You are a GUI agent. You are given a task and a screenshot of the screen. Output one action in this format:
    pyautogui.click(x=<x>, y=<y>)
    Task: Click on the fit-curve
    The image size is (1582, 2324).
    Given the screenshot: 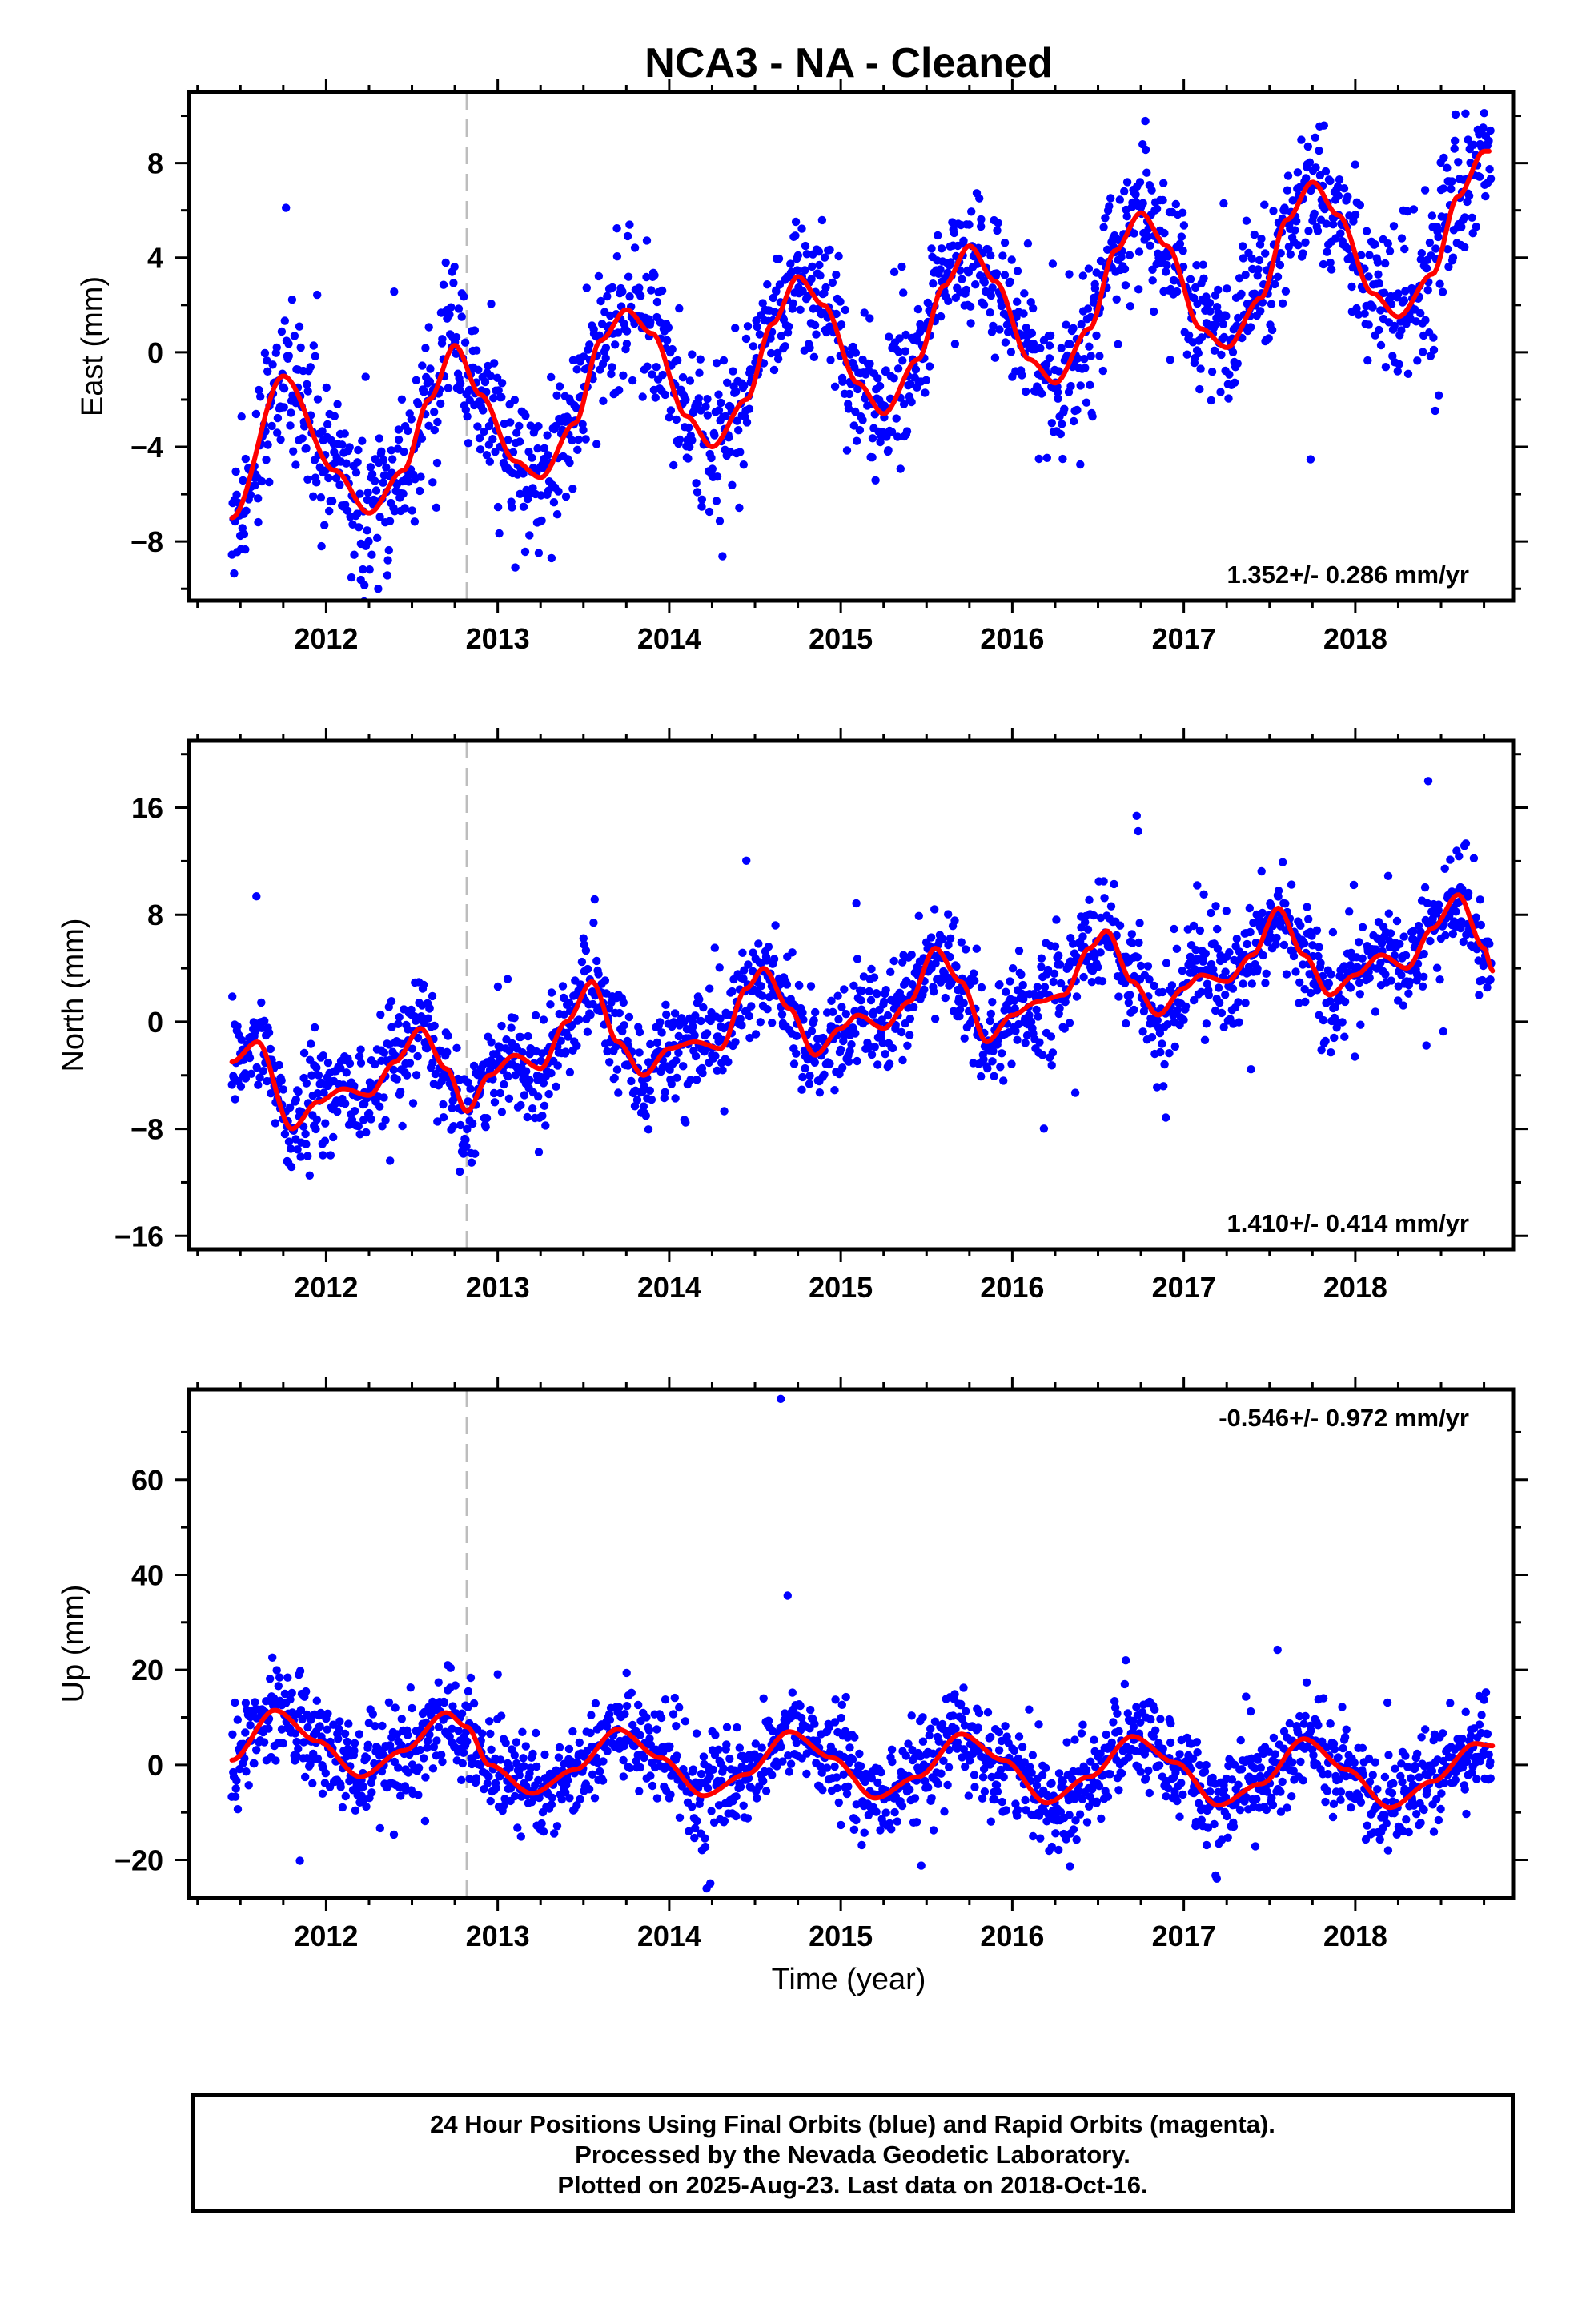 What is the action you would take?
    pyautogui.click(x=863, y=1012)
    